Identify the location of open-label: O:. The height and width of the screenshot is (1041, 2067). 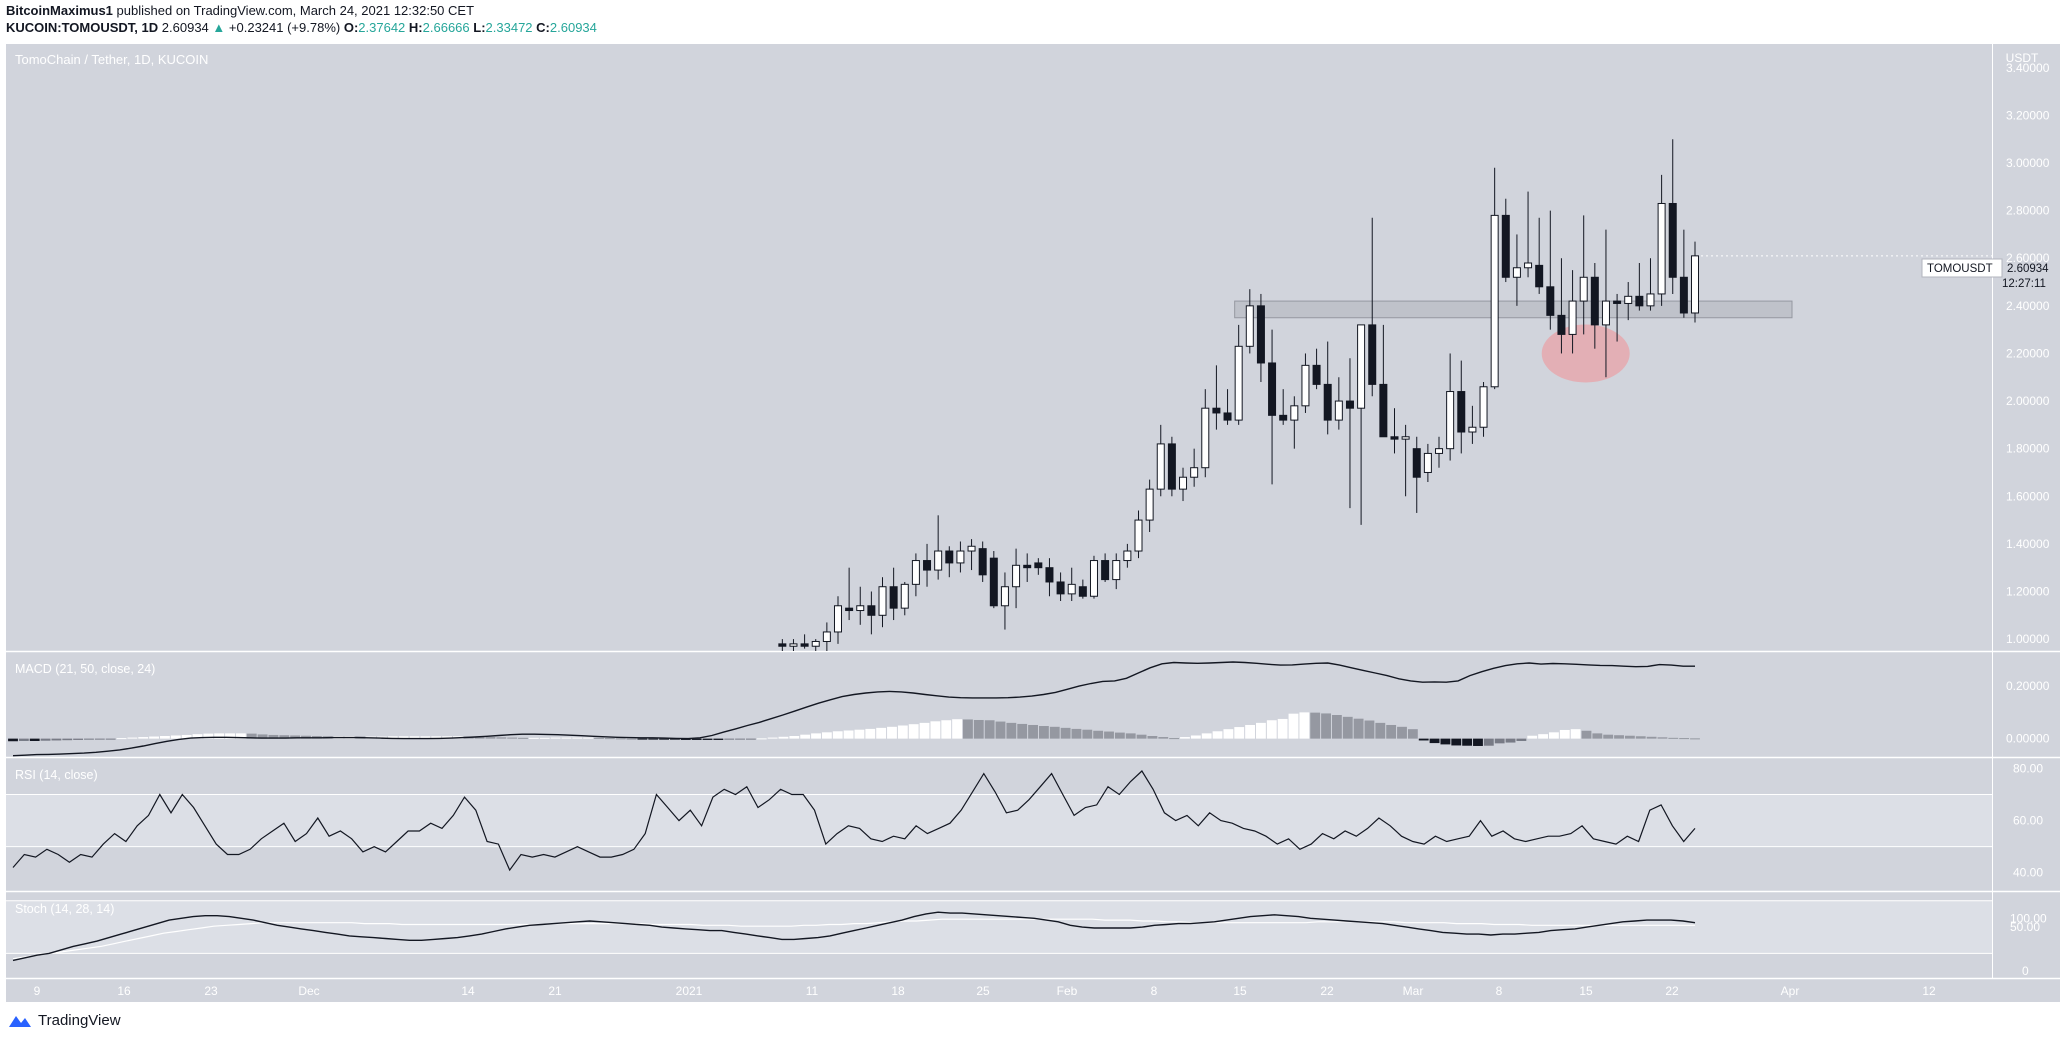
(351, 27).